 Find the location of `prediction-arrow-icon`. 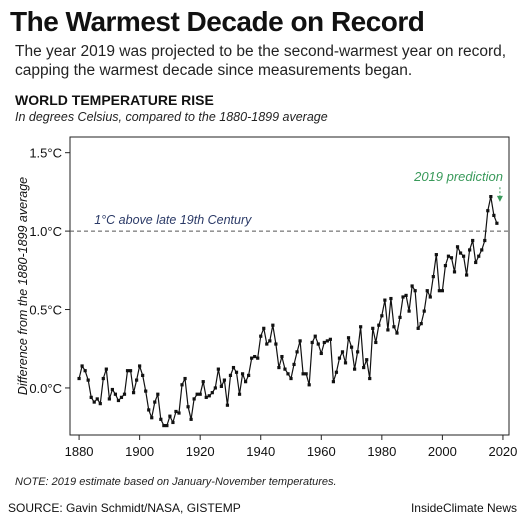

prediction-arrow-icon is located at coordinates (499, 198).